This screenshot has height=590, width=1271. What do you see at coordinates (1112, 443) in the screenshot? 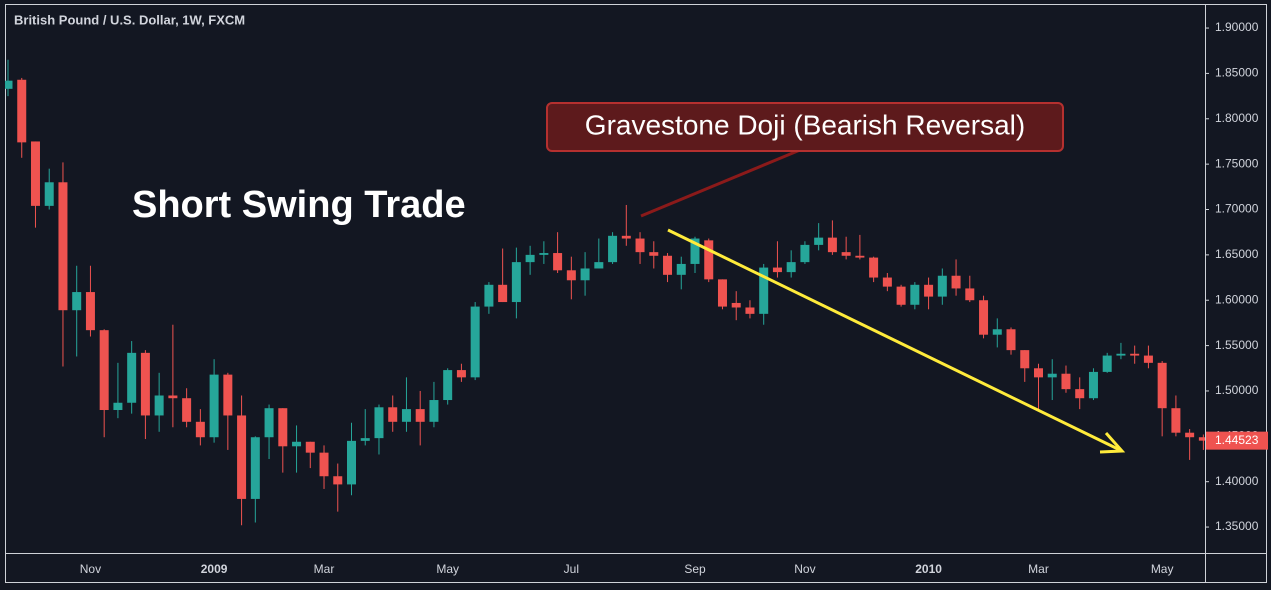
I see `trend-arrow-head` at bounding box center [1112, 443].